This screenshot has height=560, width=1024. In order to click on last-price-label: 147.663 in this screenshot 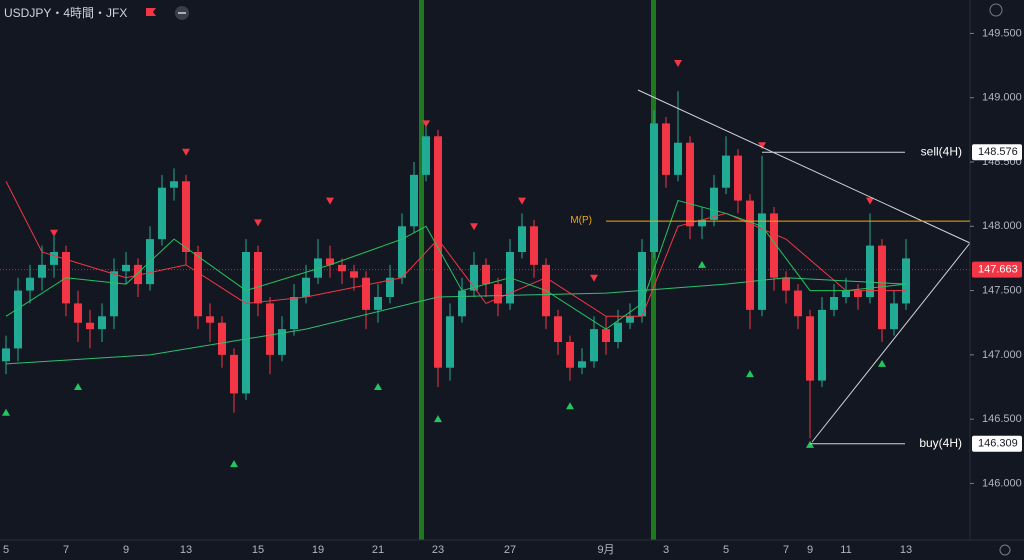, I will do `click(998, 270)`.